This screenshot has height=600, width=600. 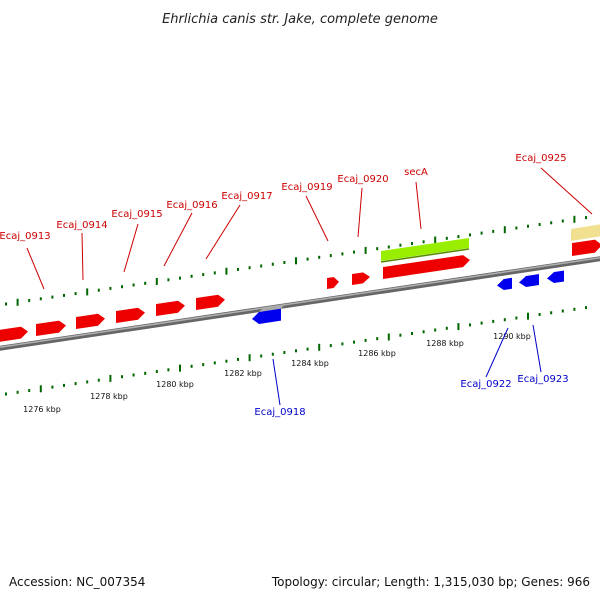 What do you see at coordinates (191, 205) in the screenshot?
I see `gene-label: Ecaj_0916` at bounding box center [191, 205].